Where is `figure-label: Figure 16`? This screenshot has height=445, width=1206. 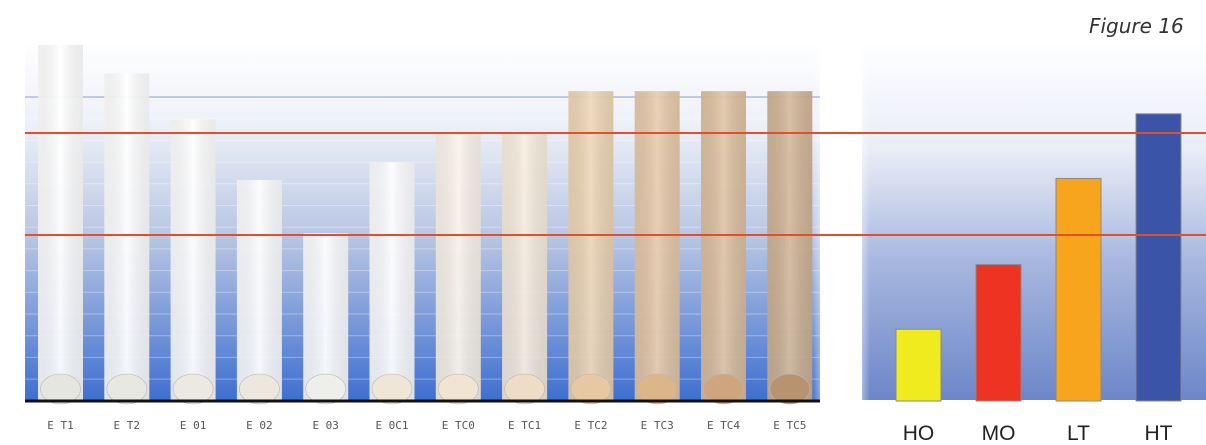
figure-label: Figure 16 is located at coordinates (1136, 26).